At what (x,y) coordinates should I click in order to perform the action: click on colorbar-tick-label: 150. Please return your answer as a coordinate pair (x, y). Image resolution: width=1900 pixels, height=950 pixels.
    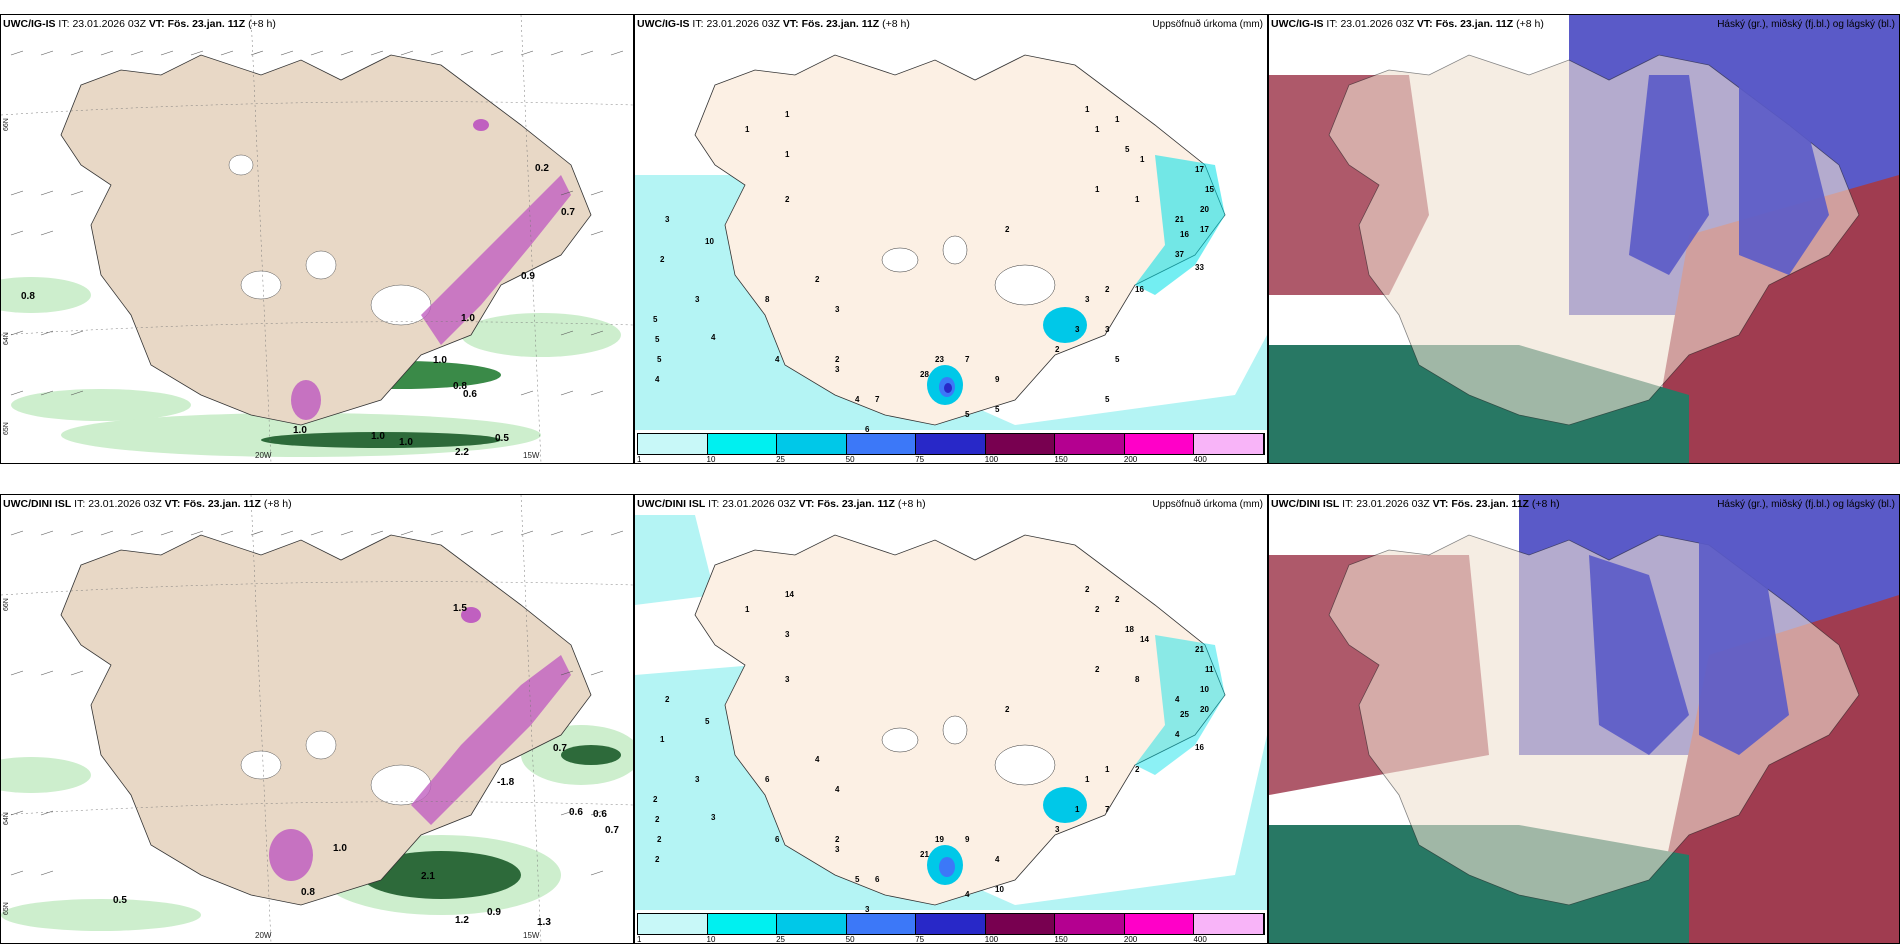
    Looking at the image, I should click on (1061, 939).